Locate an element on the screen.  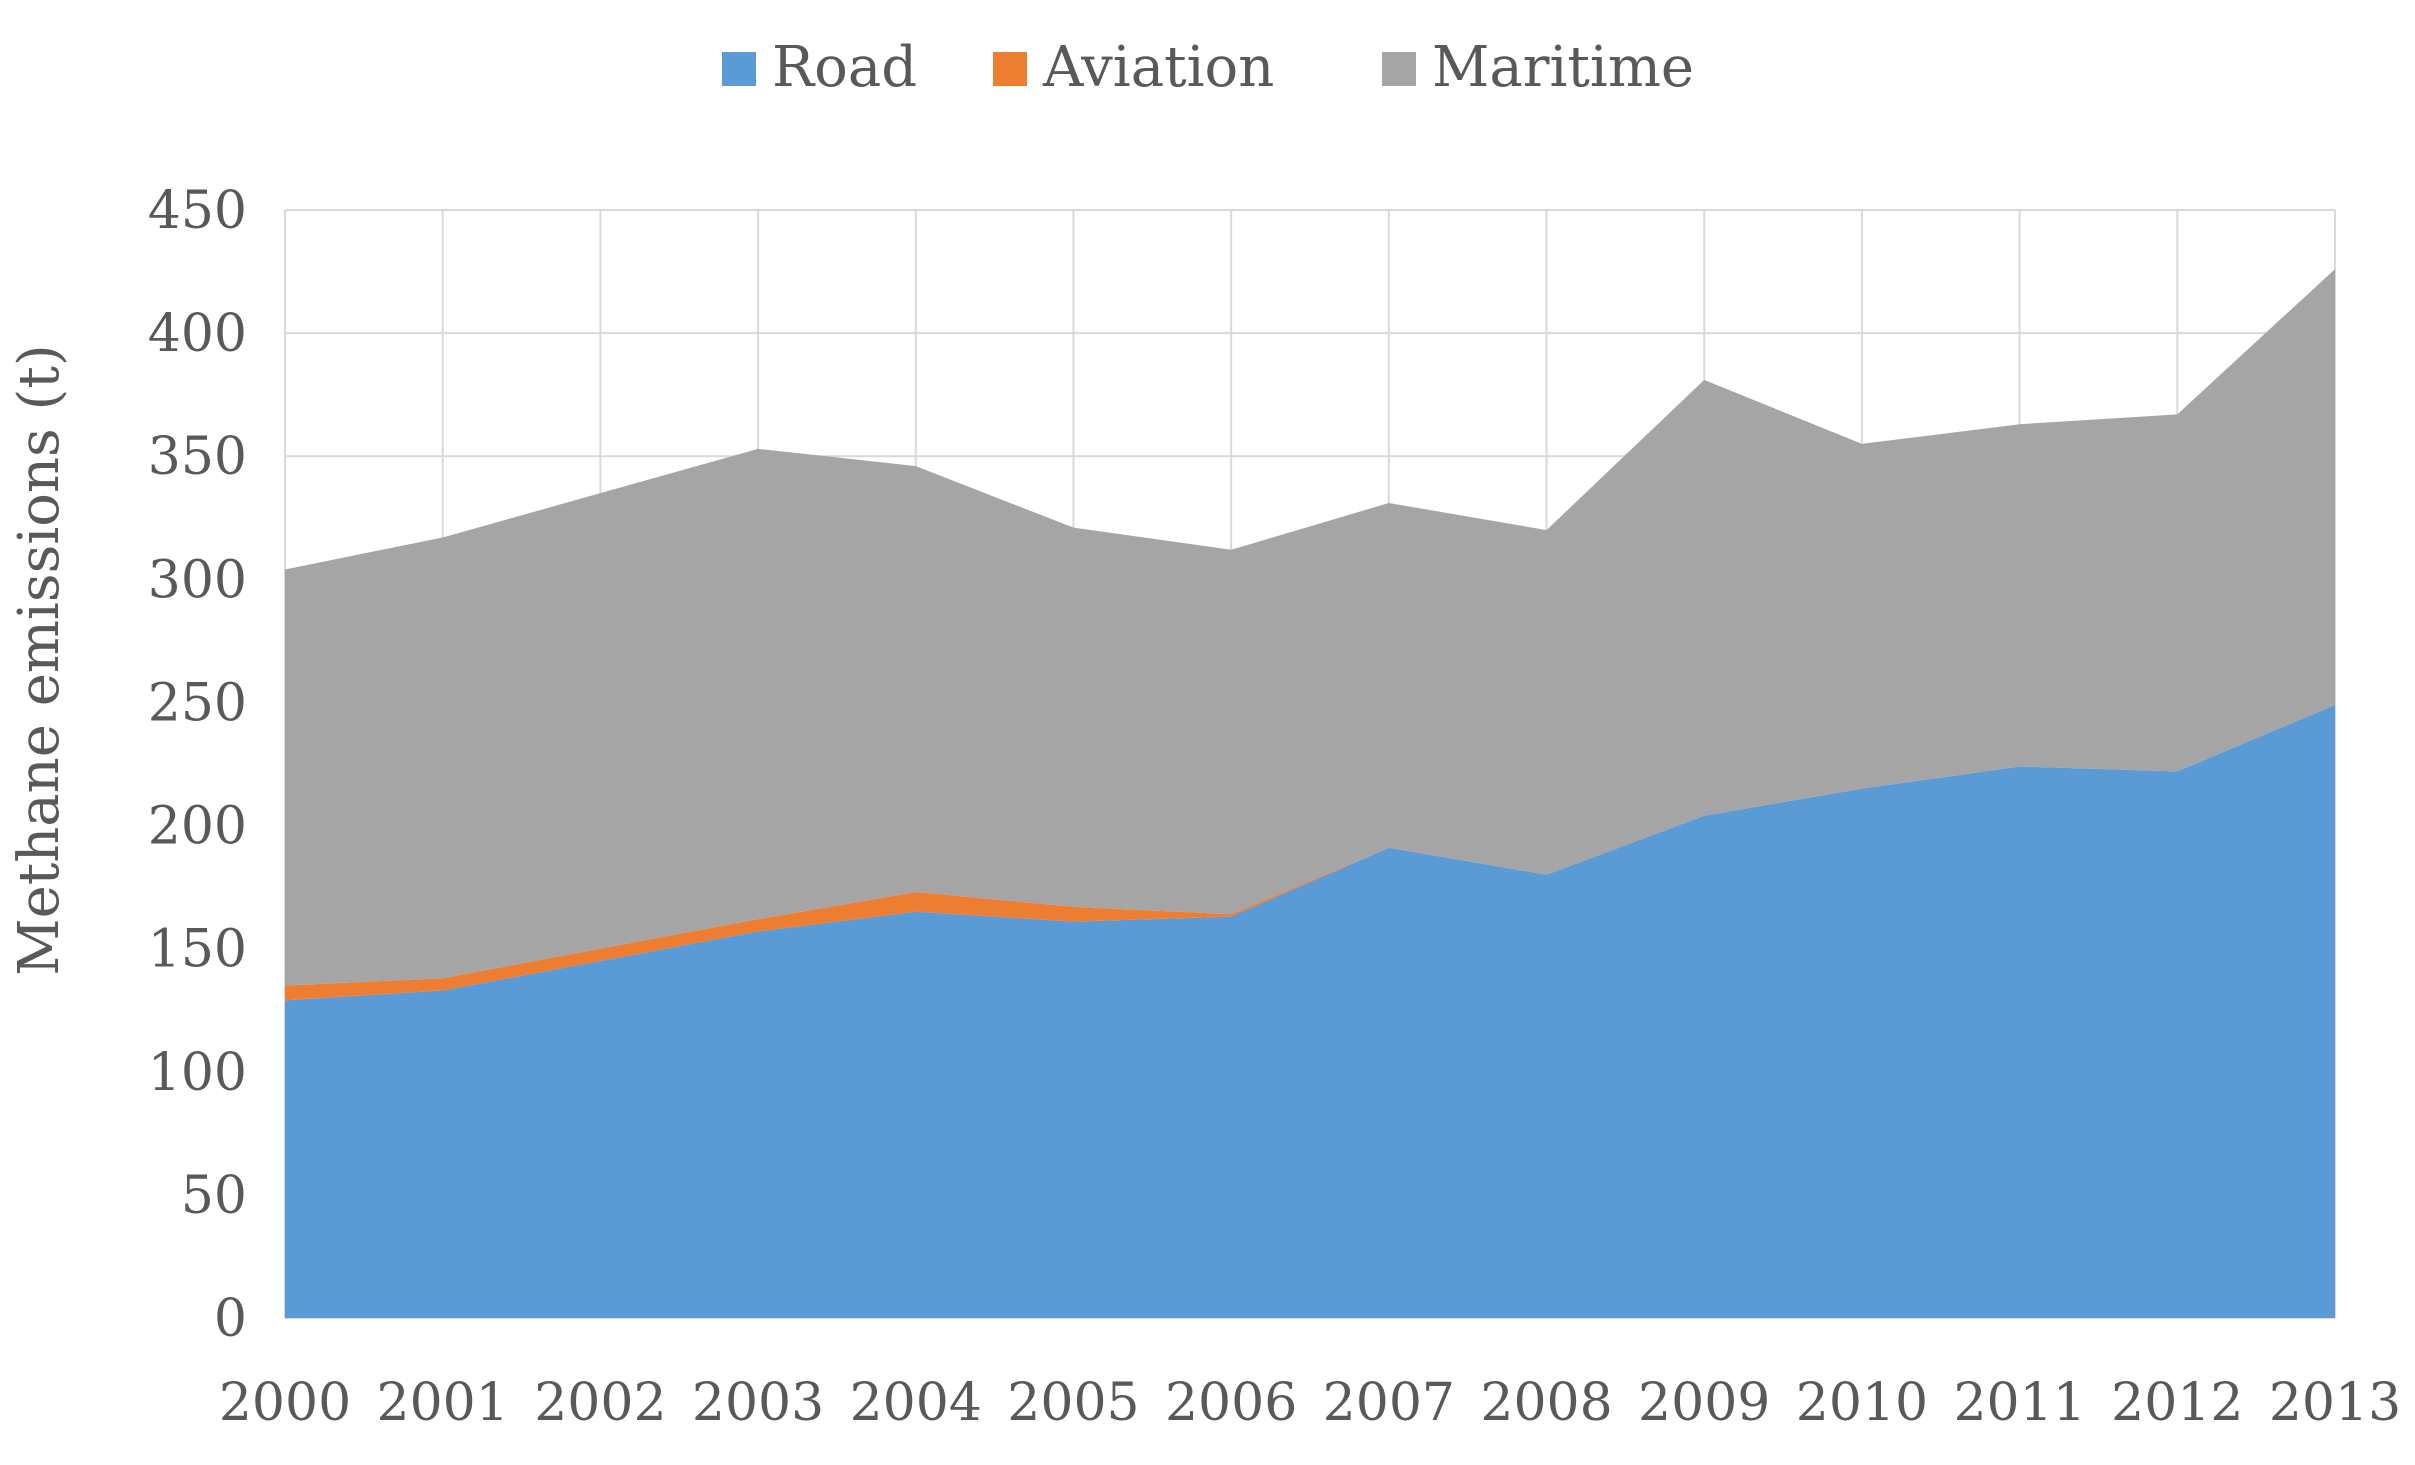
legend-item-maritime: Maritime is located at coordinates (1538, 67).